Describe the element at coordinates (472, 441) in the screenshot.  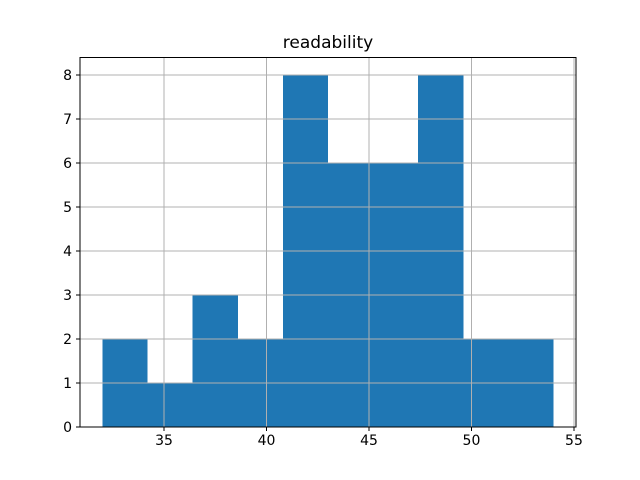
I see `x-tick-label: 50` at that location.